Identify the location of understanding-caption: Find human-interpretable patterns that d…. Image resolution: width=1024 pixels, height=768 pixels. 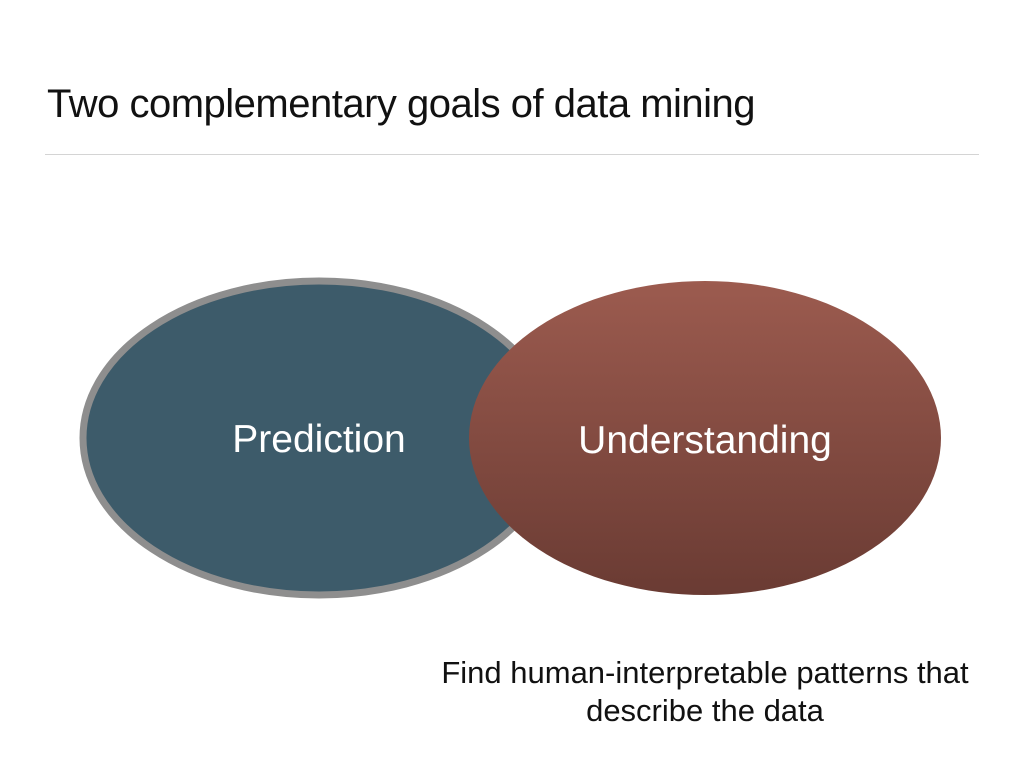
(705, 692).